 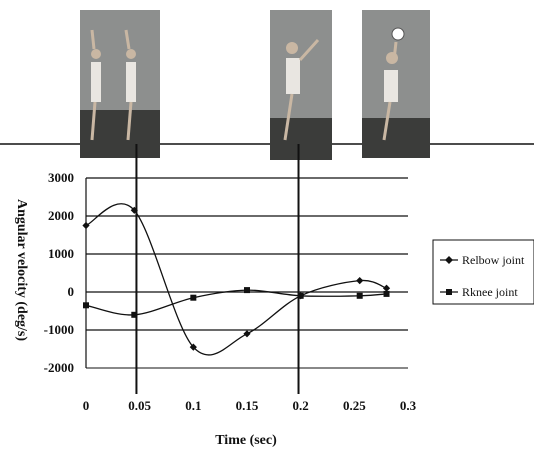 What do you see at coordinates (61, 215) in the screenshot?
I see `y-tick-label-1: 2000` at bounding box center [61, 215].